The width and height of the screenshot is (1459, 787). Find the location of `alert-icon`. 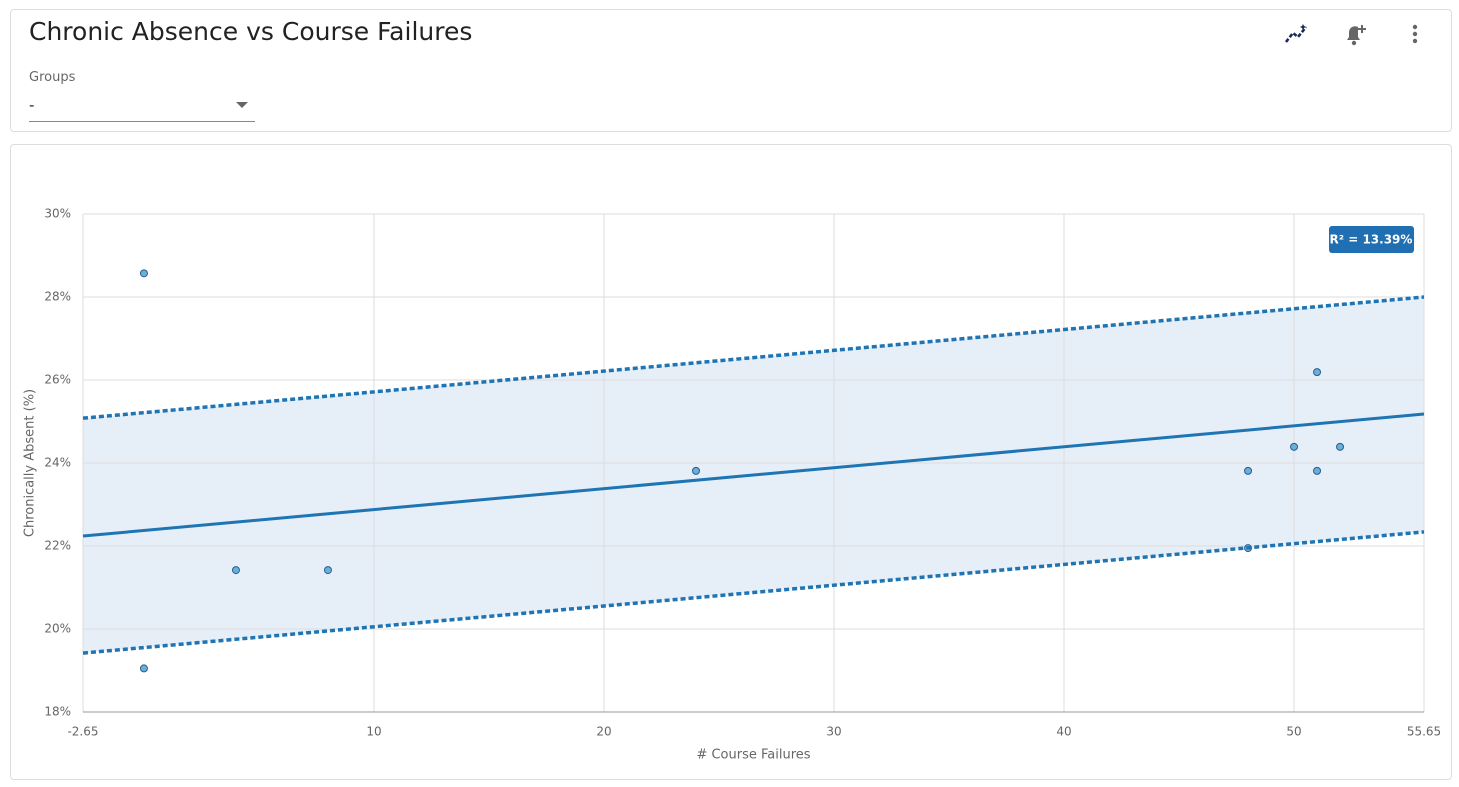

alert-icon is located at coordinates (1357, 34).